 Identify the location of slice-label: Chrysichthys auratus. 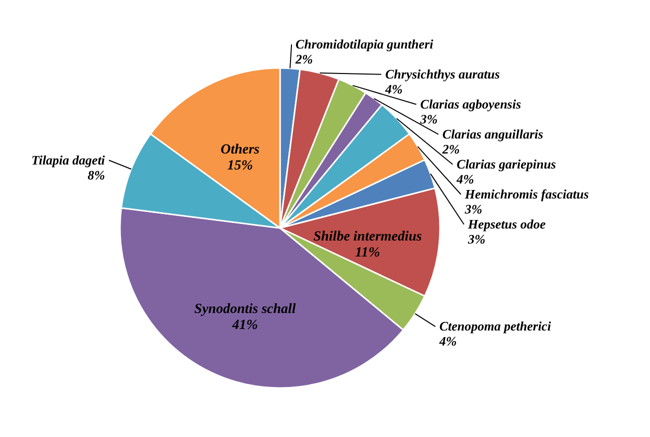
(442, 74).